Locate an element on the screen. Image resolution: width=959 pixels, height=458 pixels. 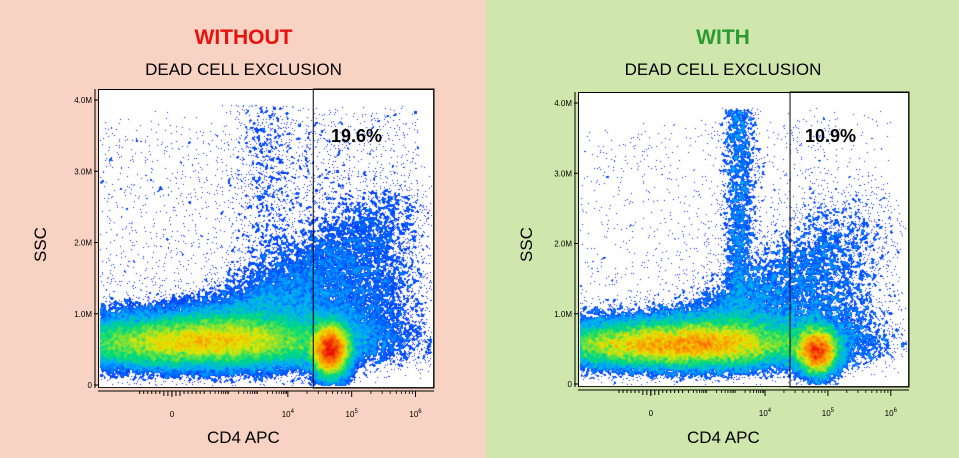
panel-subtitle-with: DEAD CELL EXCLUSION is located at coordinates (723, 69).